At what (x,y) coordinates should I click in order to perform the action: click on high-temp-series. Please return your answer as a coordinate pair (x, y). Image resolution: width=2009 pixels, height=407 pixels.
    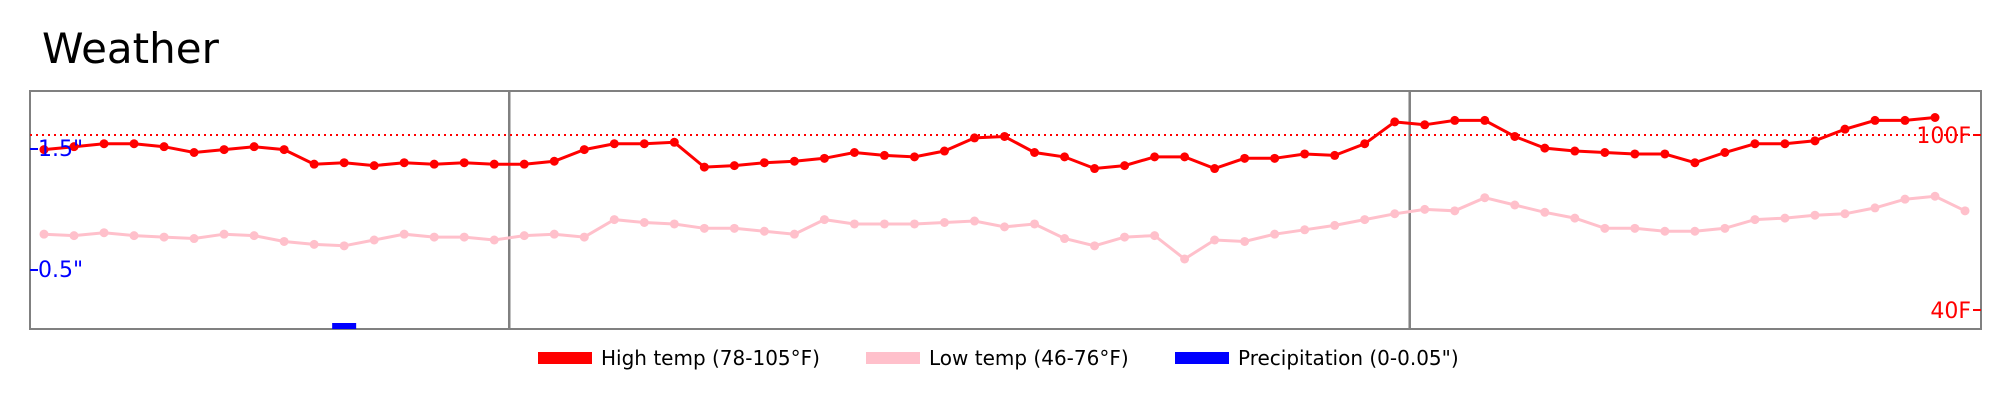
    Looking at the image, I should click on (989, 143).